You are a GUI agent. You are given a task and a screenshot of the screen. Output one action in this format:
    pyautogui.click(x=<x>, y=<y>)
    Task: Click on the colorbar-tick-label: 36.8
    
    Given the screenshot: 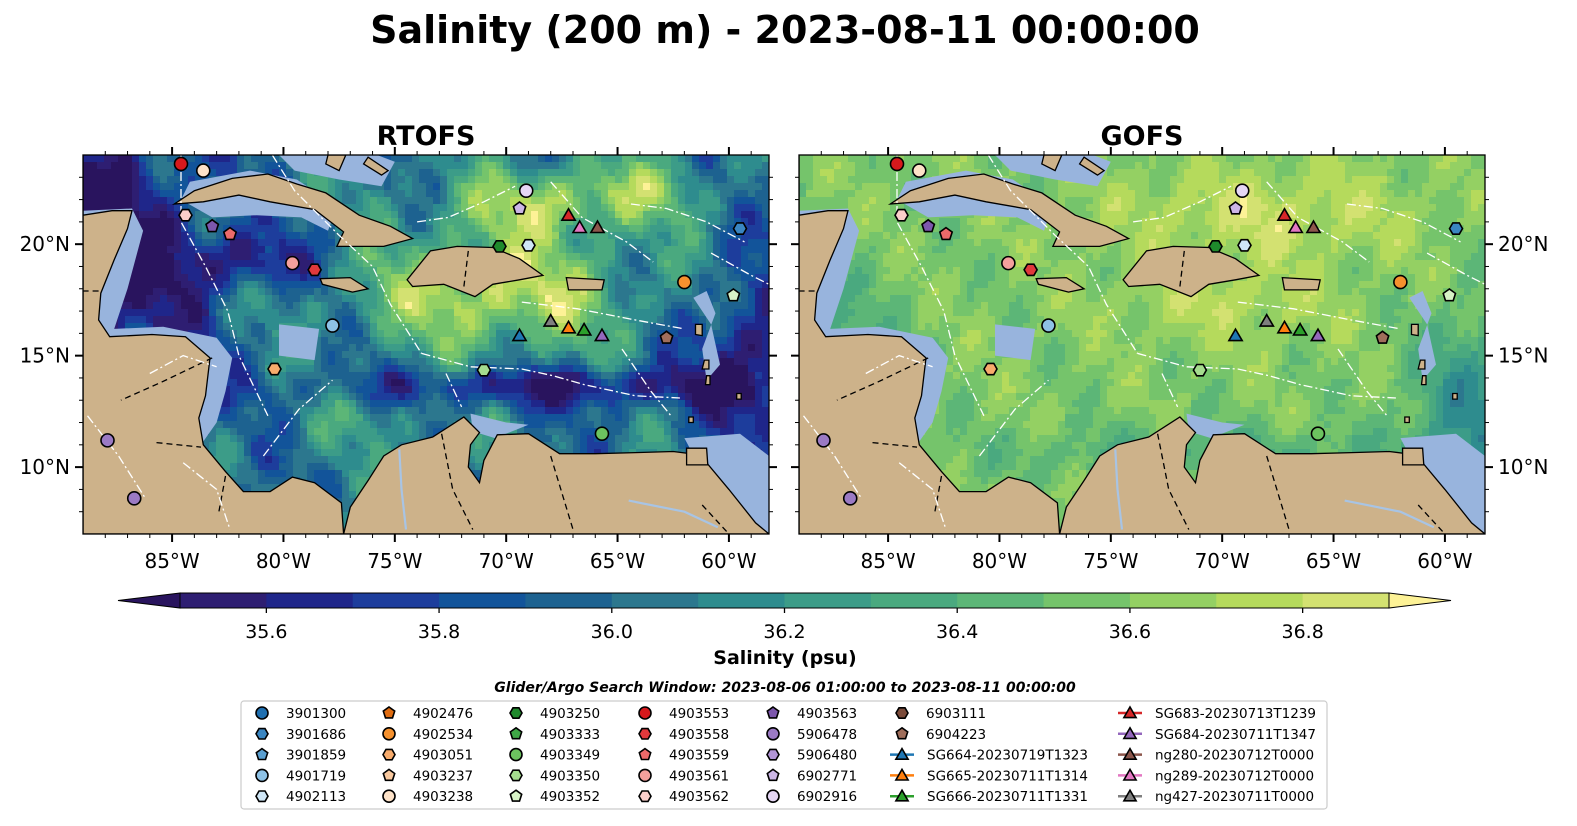 What is the action you would take?
    pyautogui.click(x=1302, y=632)
    